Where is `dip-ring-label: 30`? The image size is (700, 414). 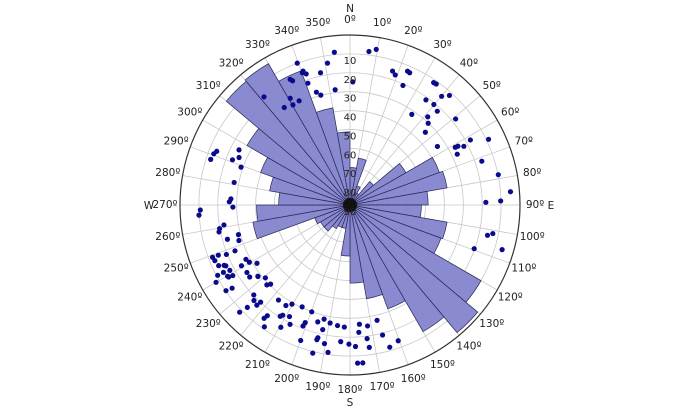
dip-ring-label: 30 is located at coordinates (350, 99).